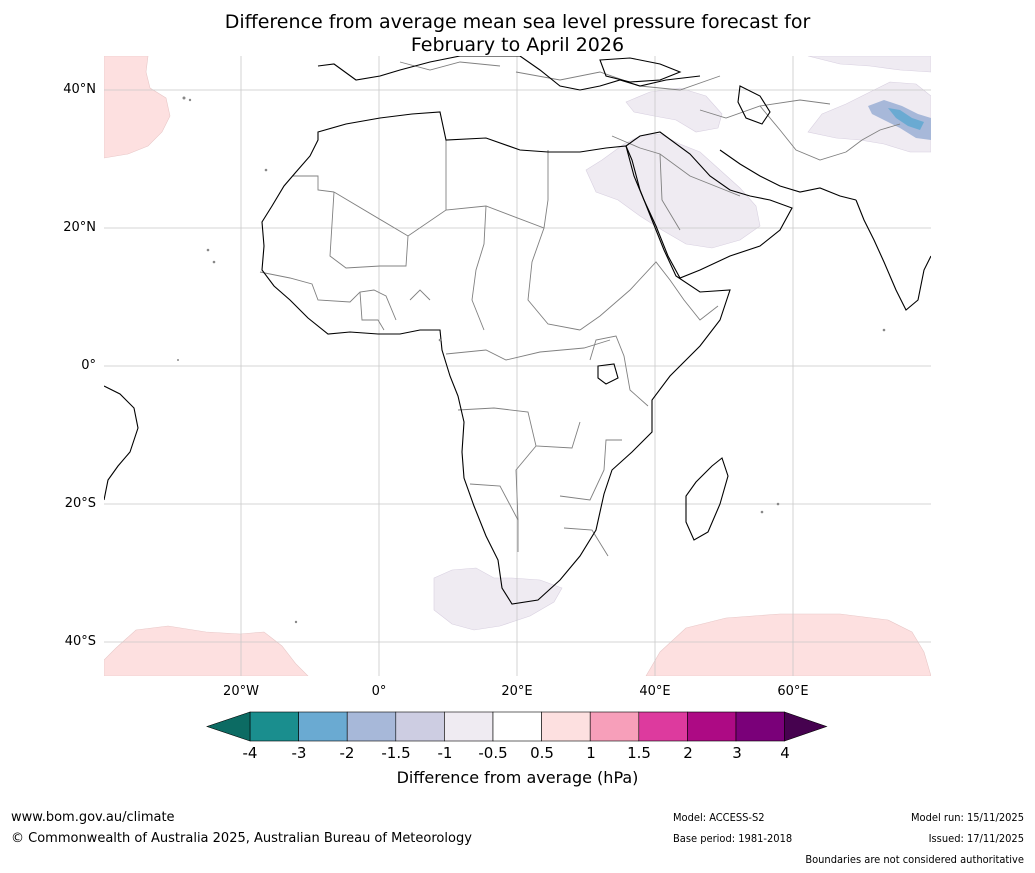  Describe the element at coordinates (688, 753) in the screenshot. I see `colorbar-tick: 2` at that location.